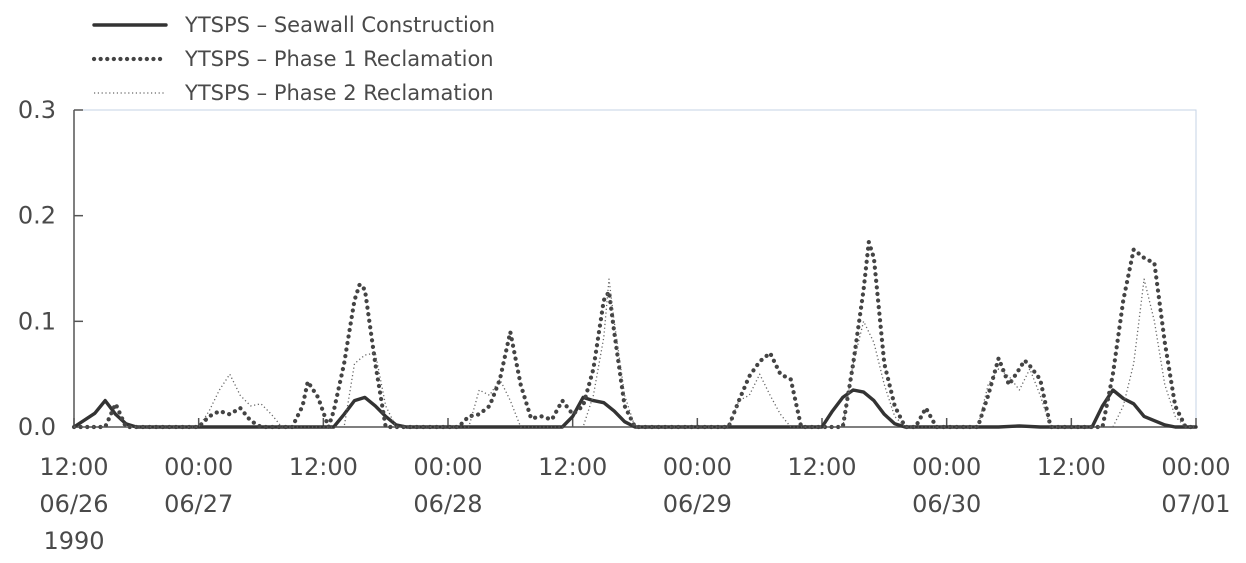  I want to click on x-tick-label: 06/28, so click(447, 504).